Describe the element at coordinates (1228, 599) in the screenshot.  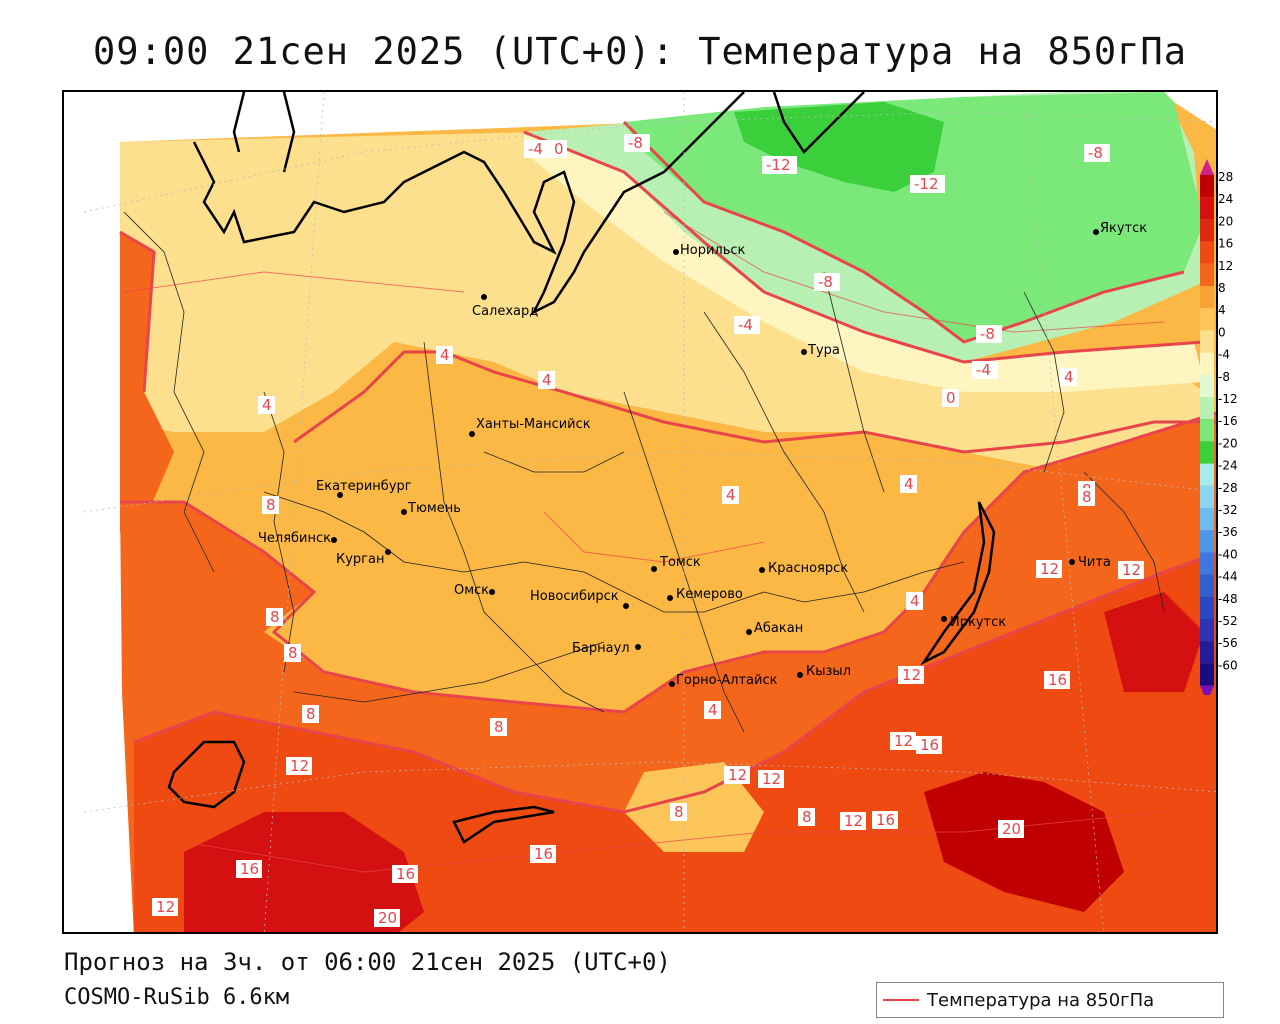
I see `colorbar-tick-label: -48` at that location.